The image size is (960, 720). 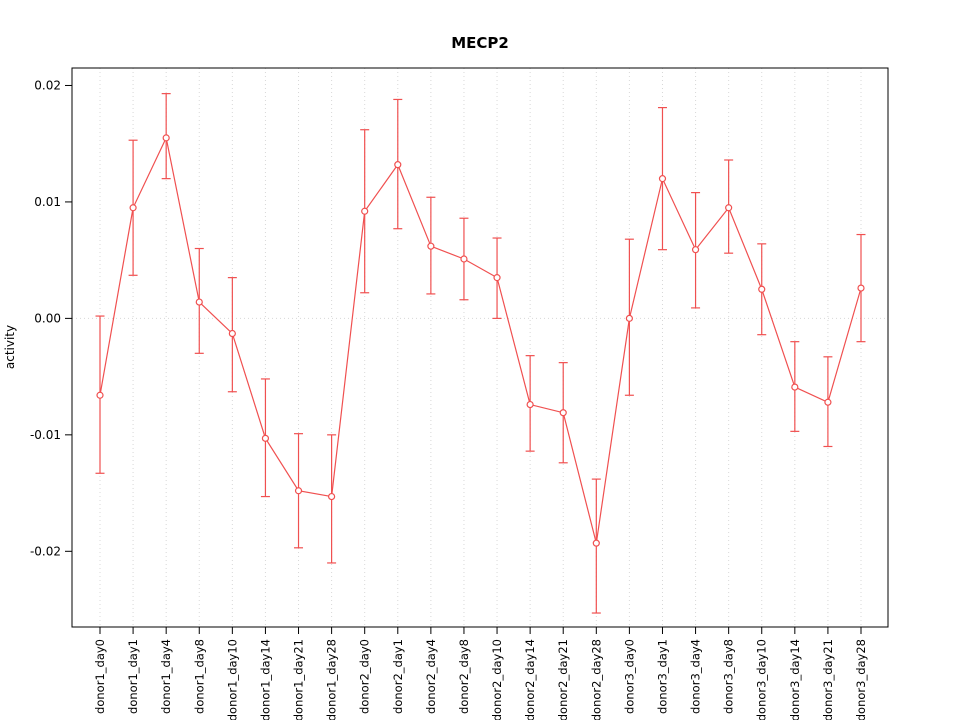 I want to click on x-tick-label: donor3_day8, so click(x=729, y=676).